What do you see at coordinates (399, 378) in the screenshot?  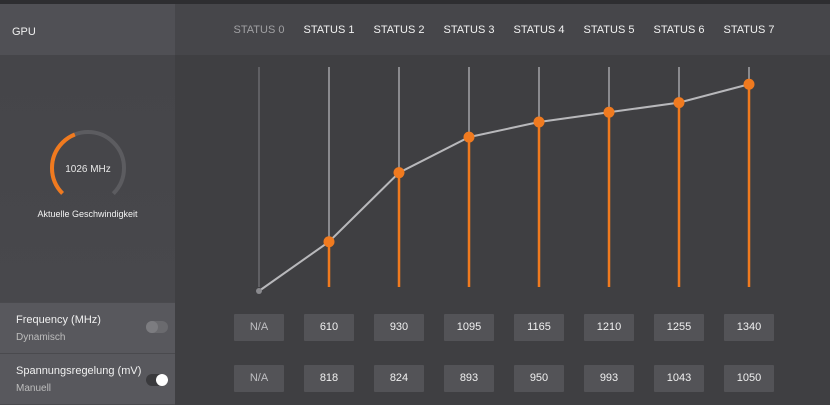 I see `voltage-value-2: 824` at bounding box center [399, 378].